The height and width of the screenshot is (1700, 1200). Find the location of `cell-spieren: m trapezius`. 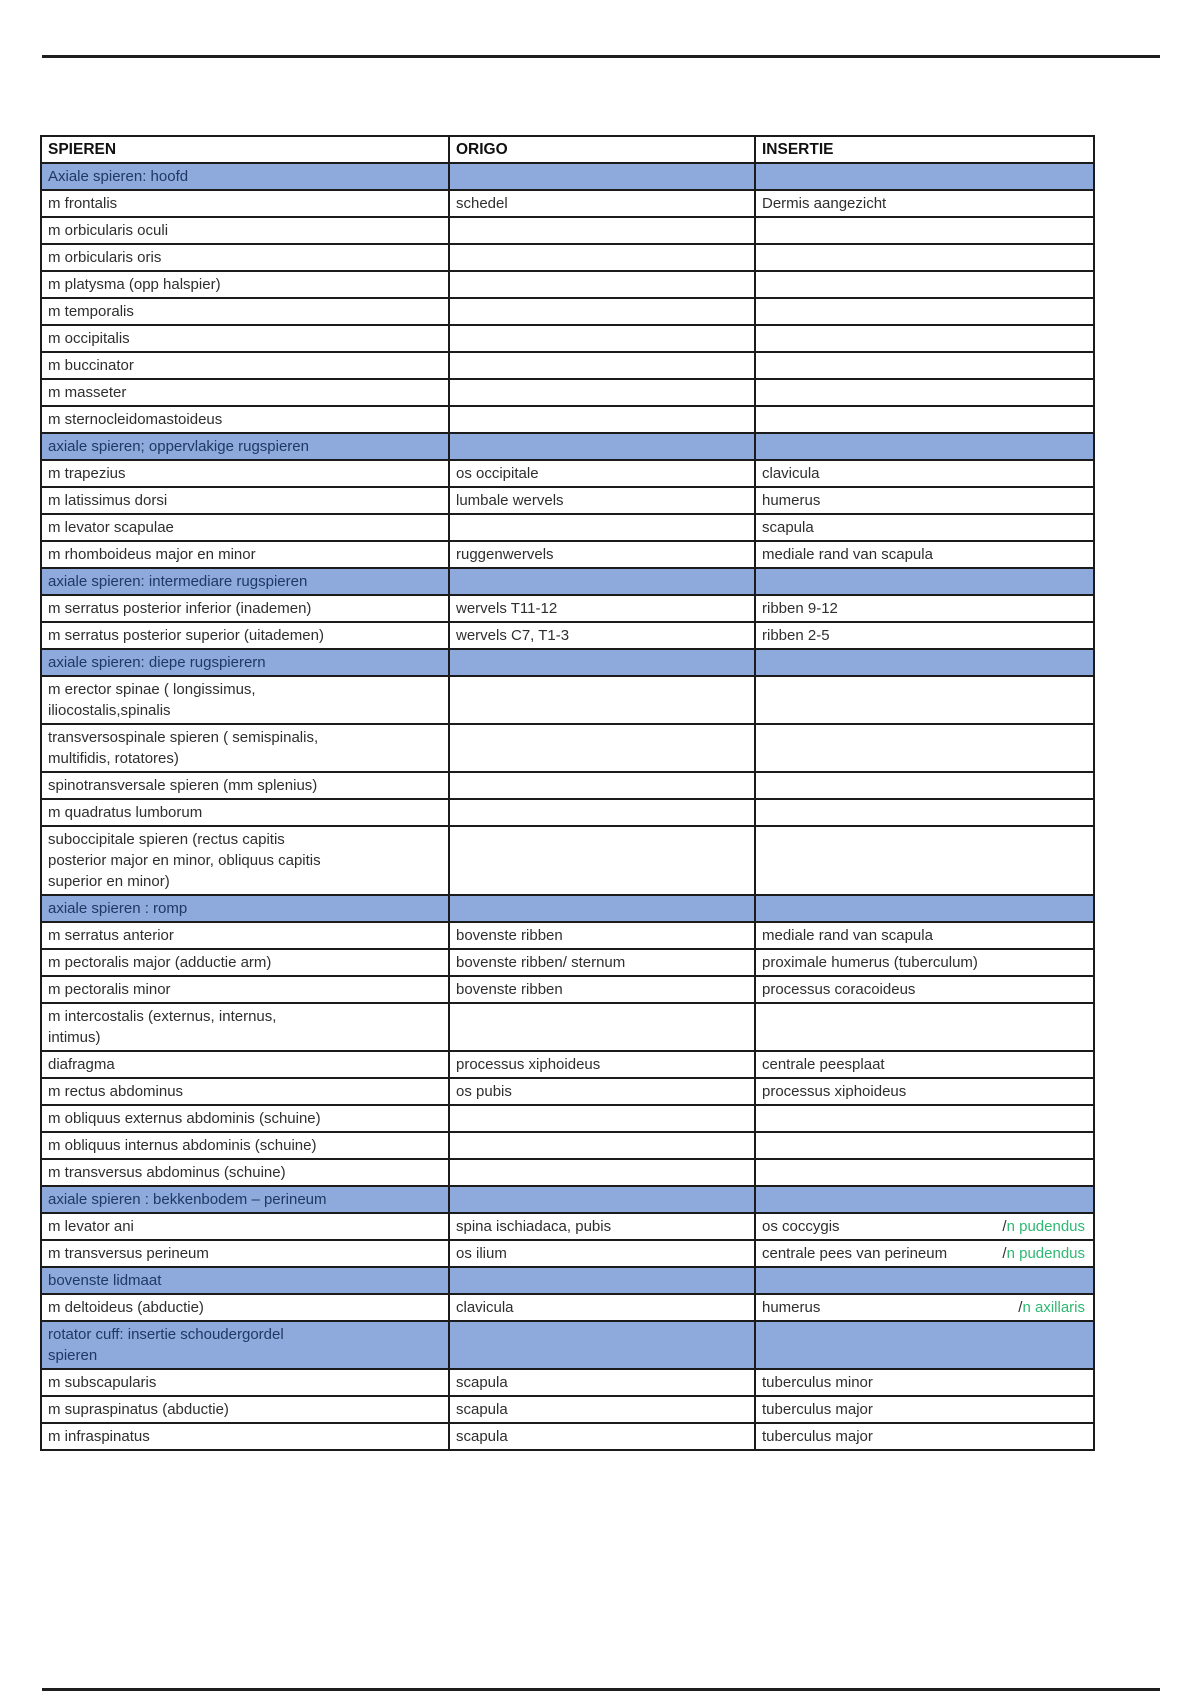

cell-spieren: m trapezius is located at coordinates (245, 473).